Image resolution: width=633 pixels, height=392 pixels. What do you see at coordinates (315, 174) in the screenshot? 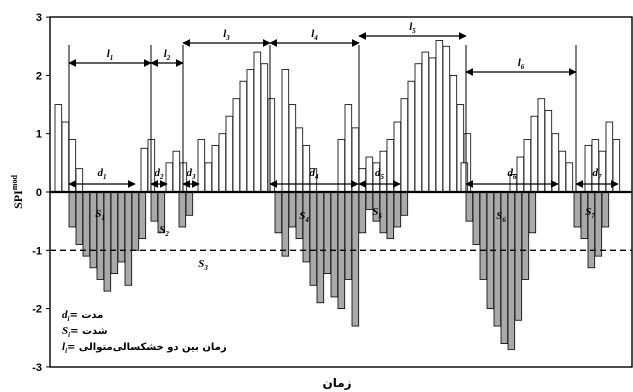
I see `duration-label: d4` at bounding box center [315, 174].